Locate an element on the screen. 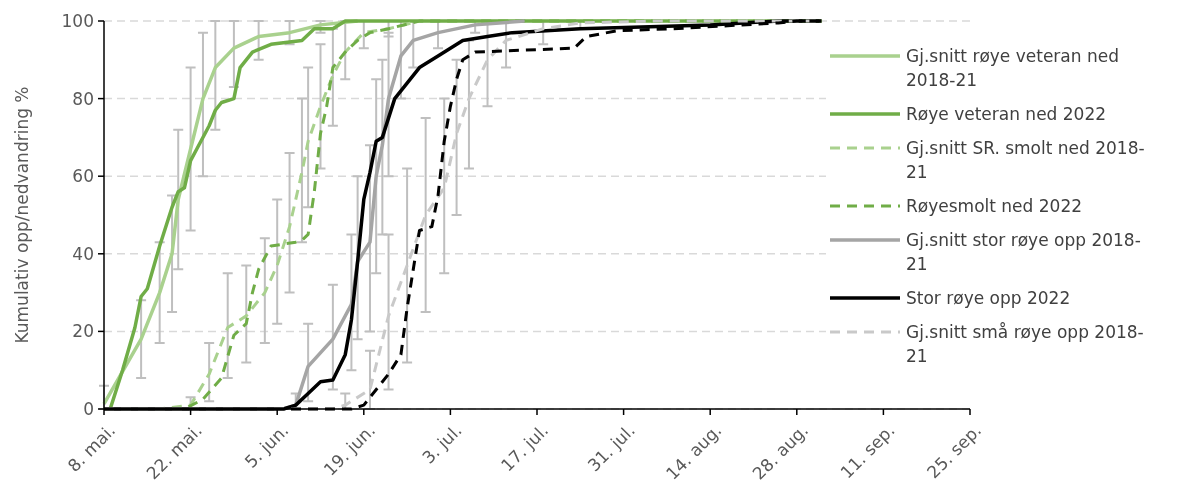 This screenshot has width=1184, height=497. x-tick-label: 14. aug. is located at coordinates (693, 452).